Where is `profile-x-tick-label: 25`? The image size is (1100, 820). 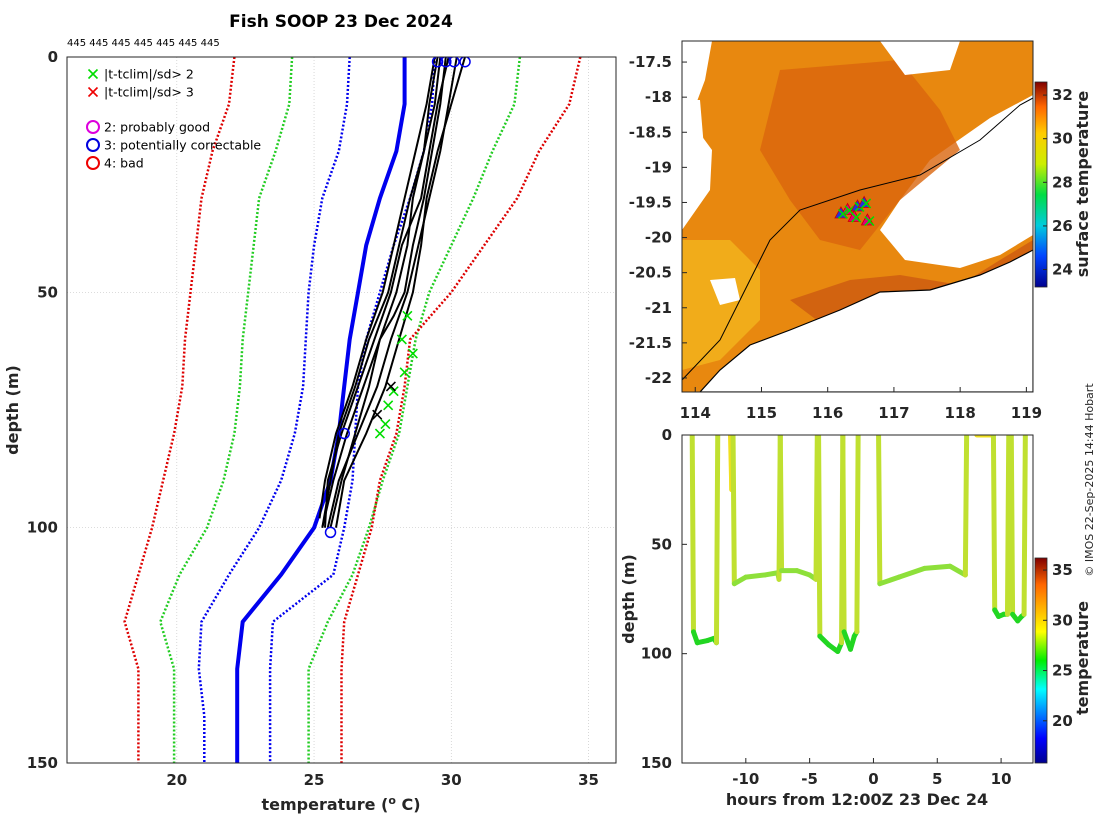 profile-x-tick-label: 25 is located at coordinates (314, 780).